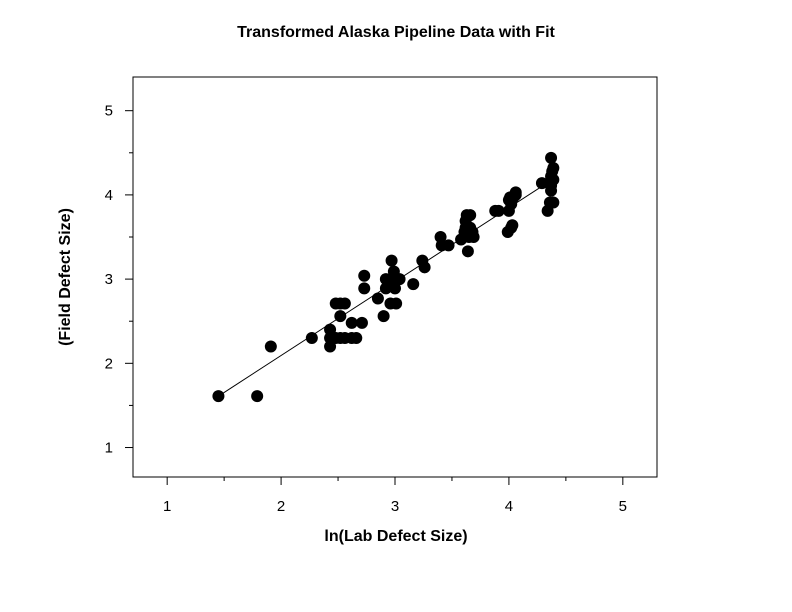  I want to click on x-axis: 1 2 3 4 5, so click(395, 496).